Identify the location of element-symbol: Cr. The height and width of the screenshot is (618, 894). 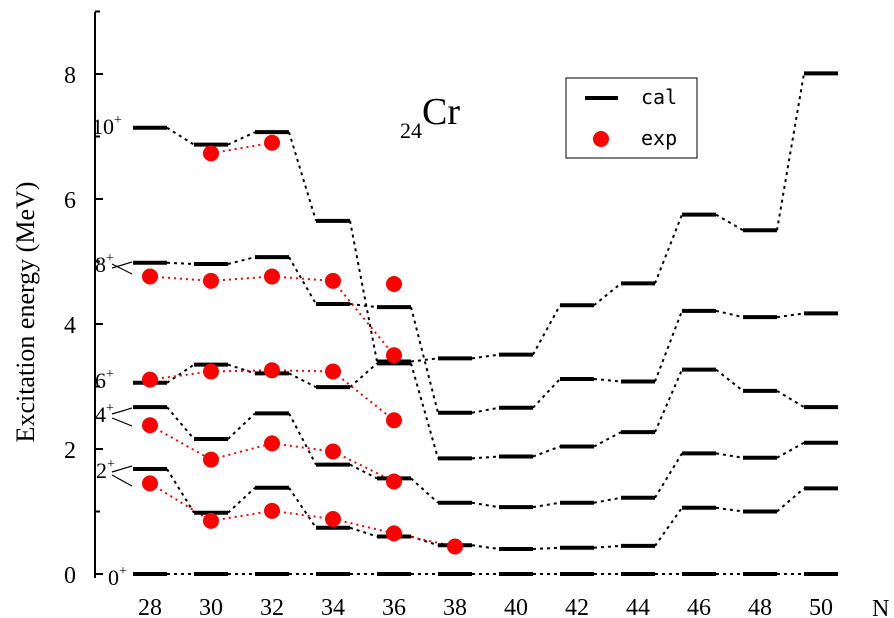
(441, 112).